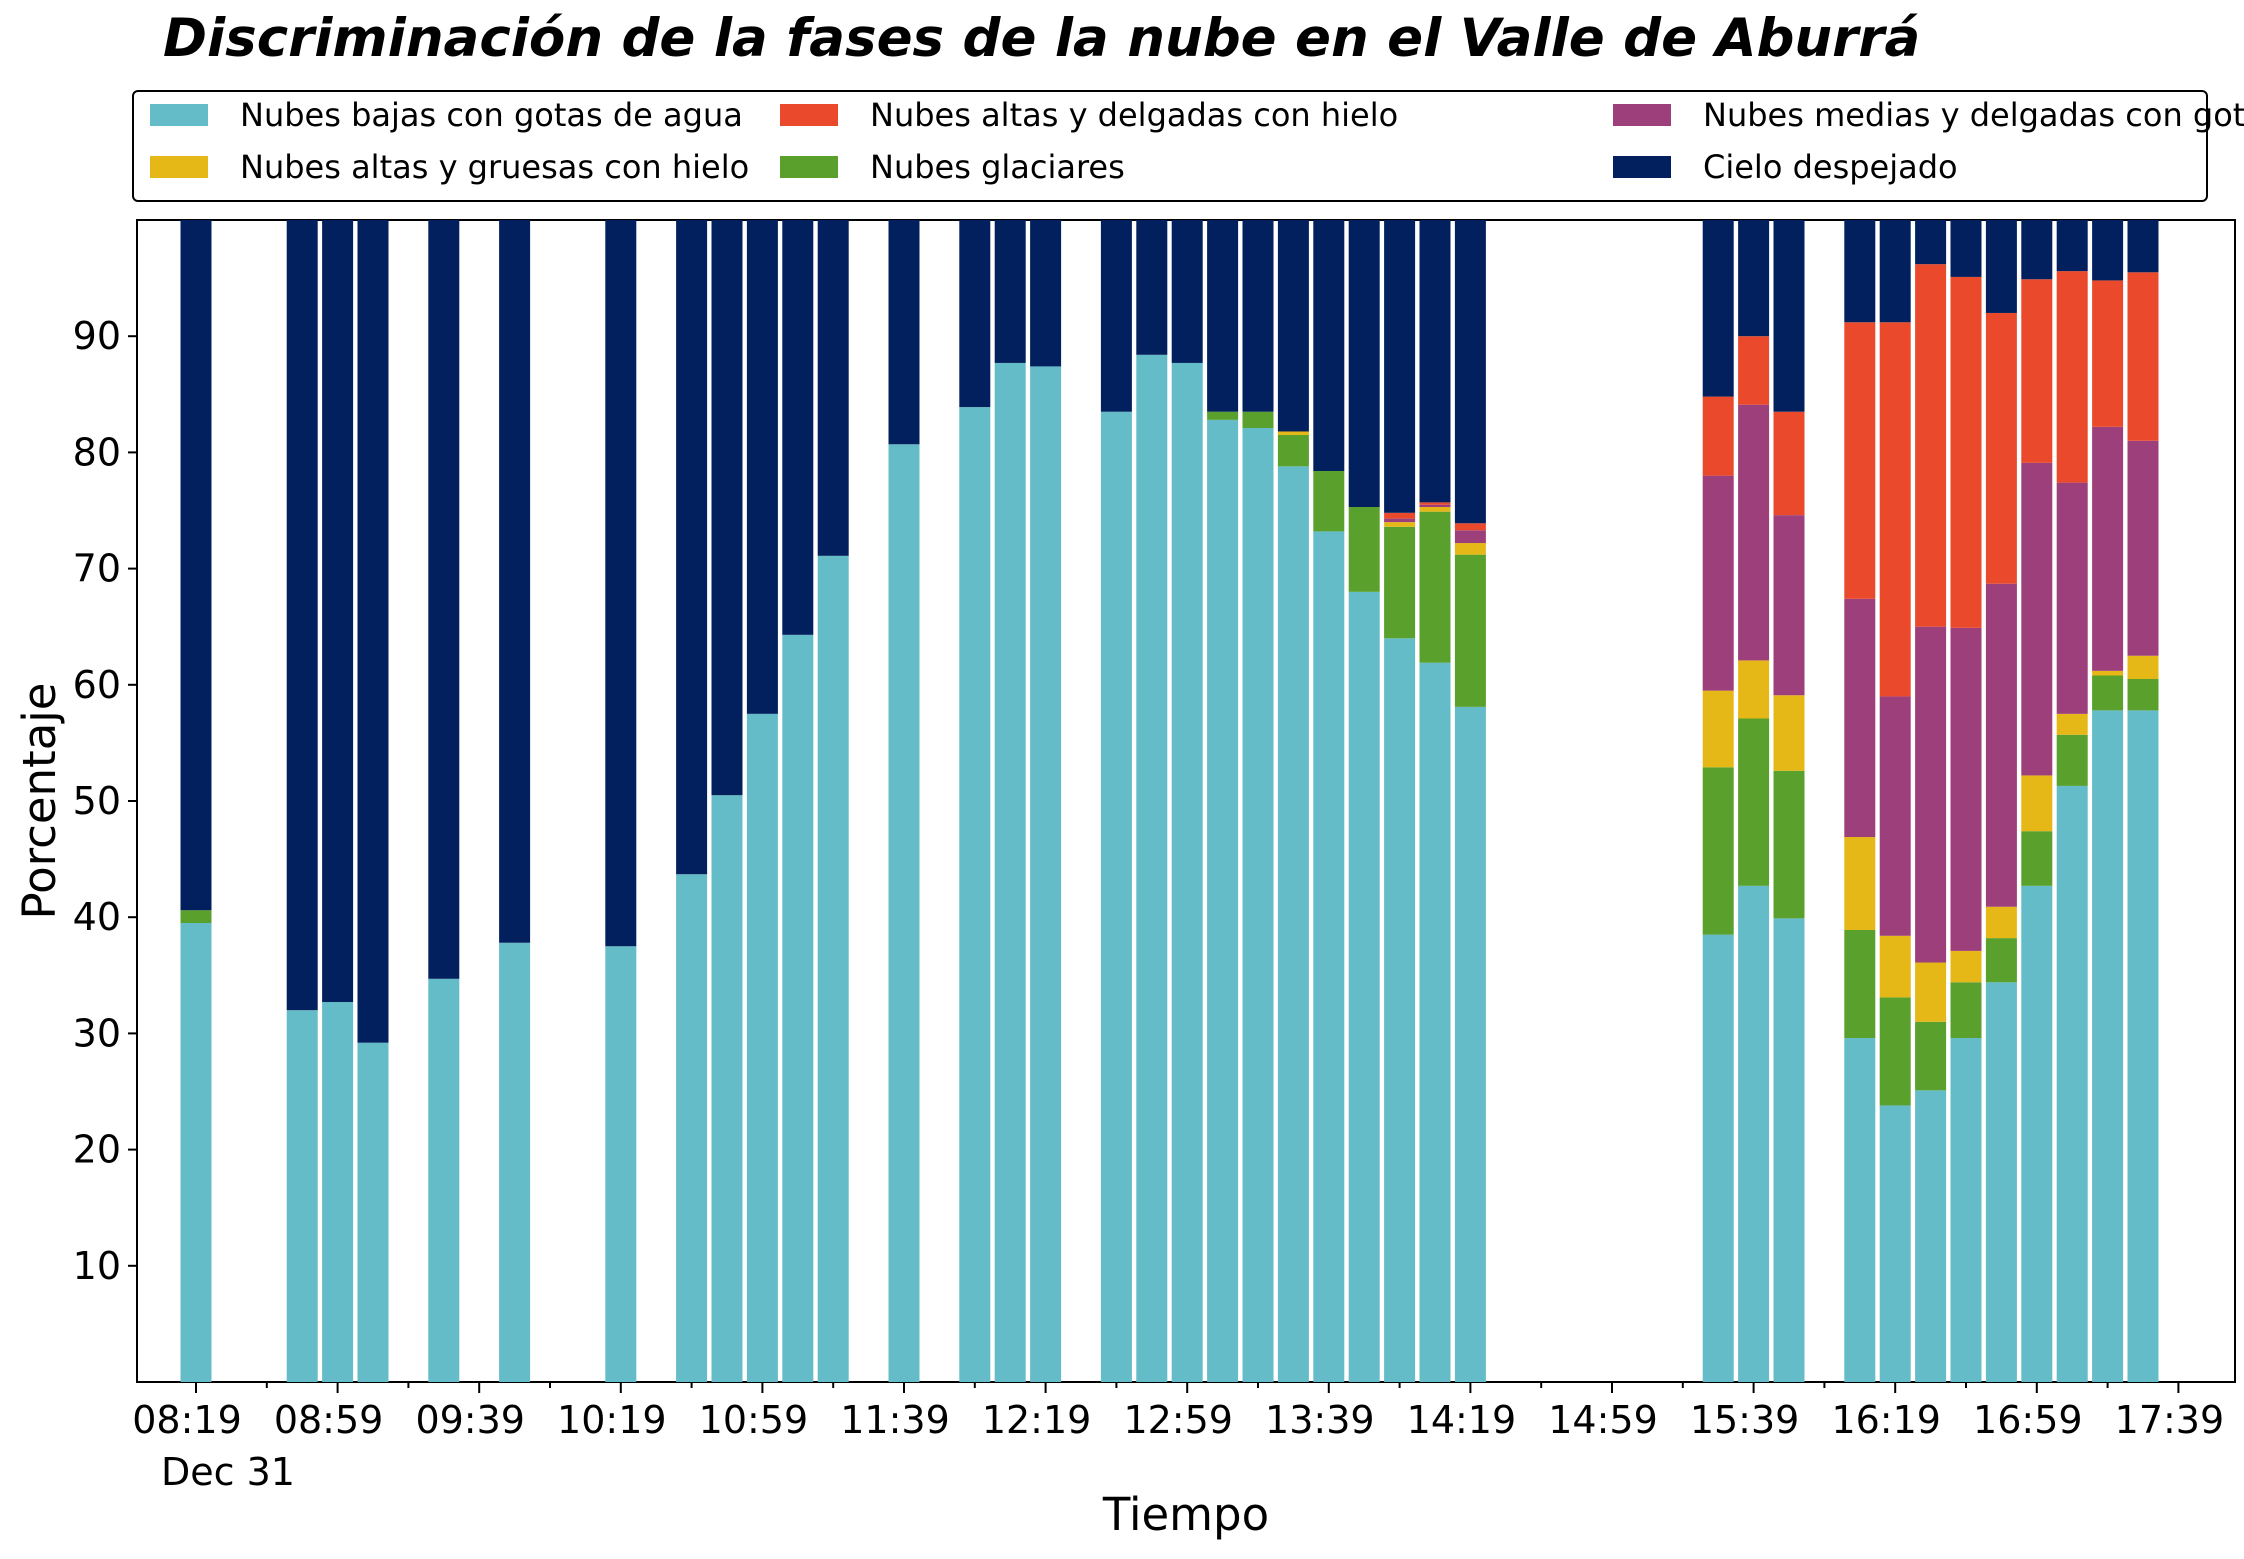  I want to click on x-tick-label: 08:59, so click(329, 1420).